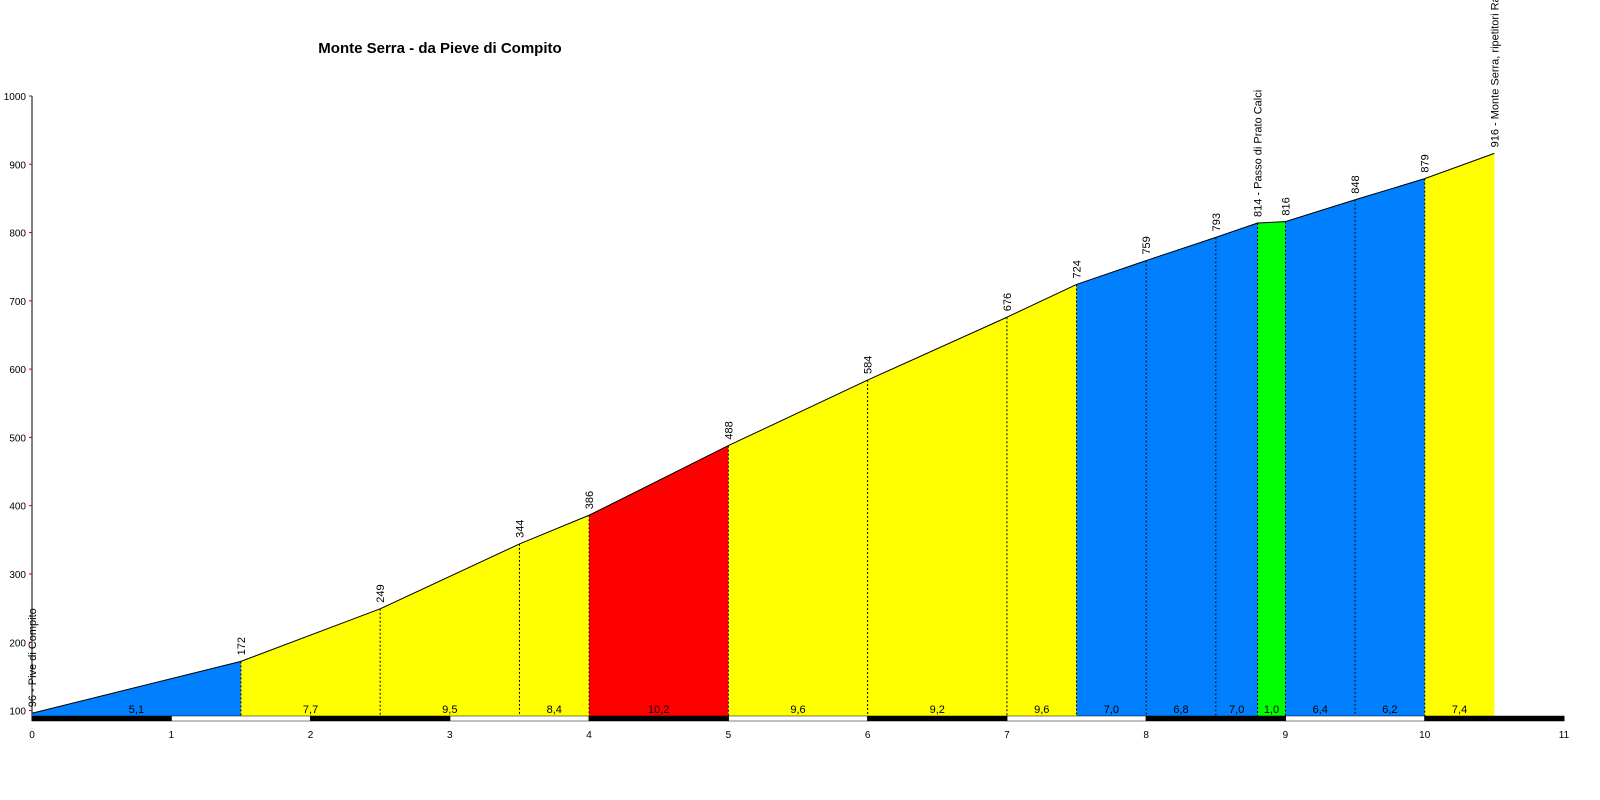  I want to click on y-tick-label: 200, so click(17, 643).